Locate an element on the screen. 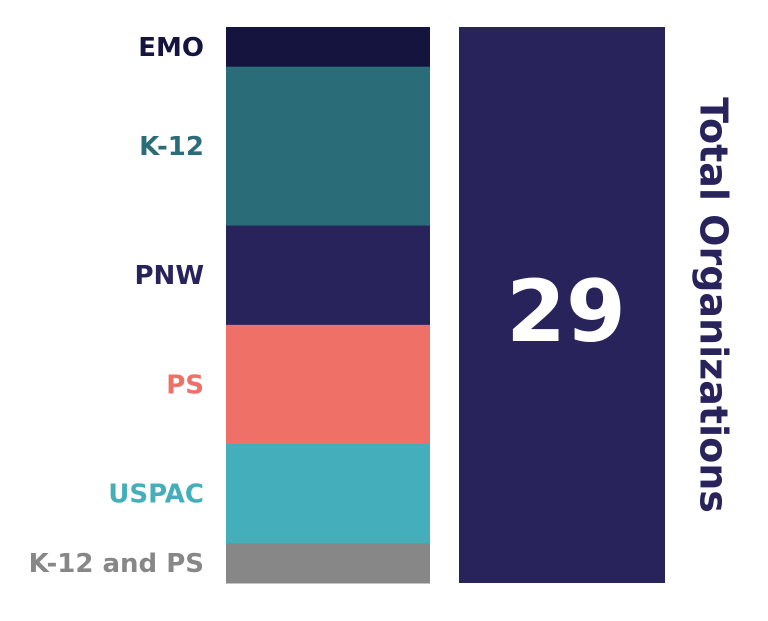 Image resolution: width=768 pixels, height=621 pixels. bar-segment-uspac is located at coordinates (328, 494).